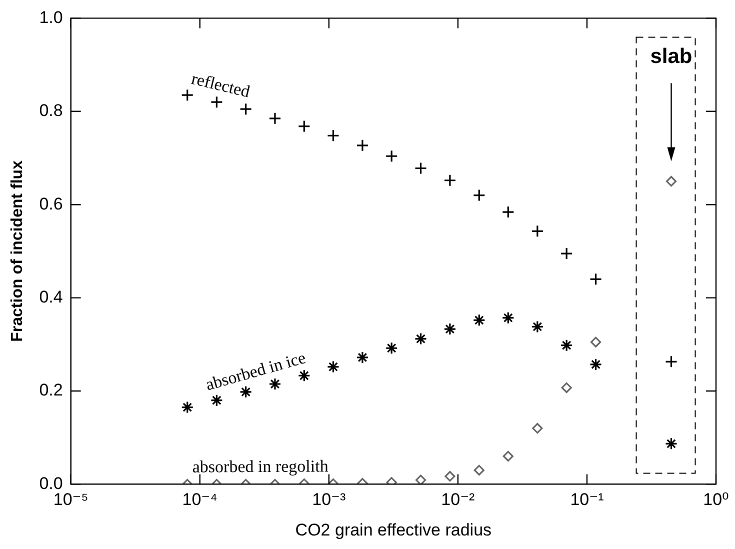 The image size is (735, 549). What do you see at coordinates (51, 296) in the screenshot?
I see `y-tick-label: 0.4` at bounding box center [51, 296].